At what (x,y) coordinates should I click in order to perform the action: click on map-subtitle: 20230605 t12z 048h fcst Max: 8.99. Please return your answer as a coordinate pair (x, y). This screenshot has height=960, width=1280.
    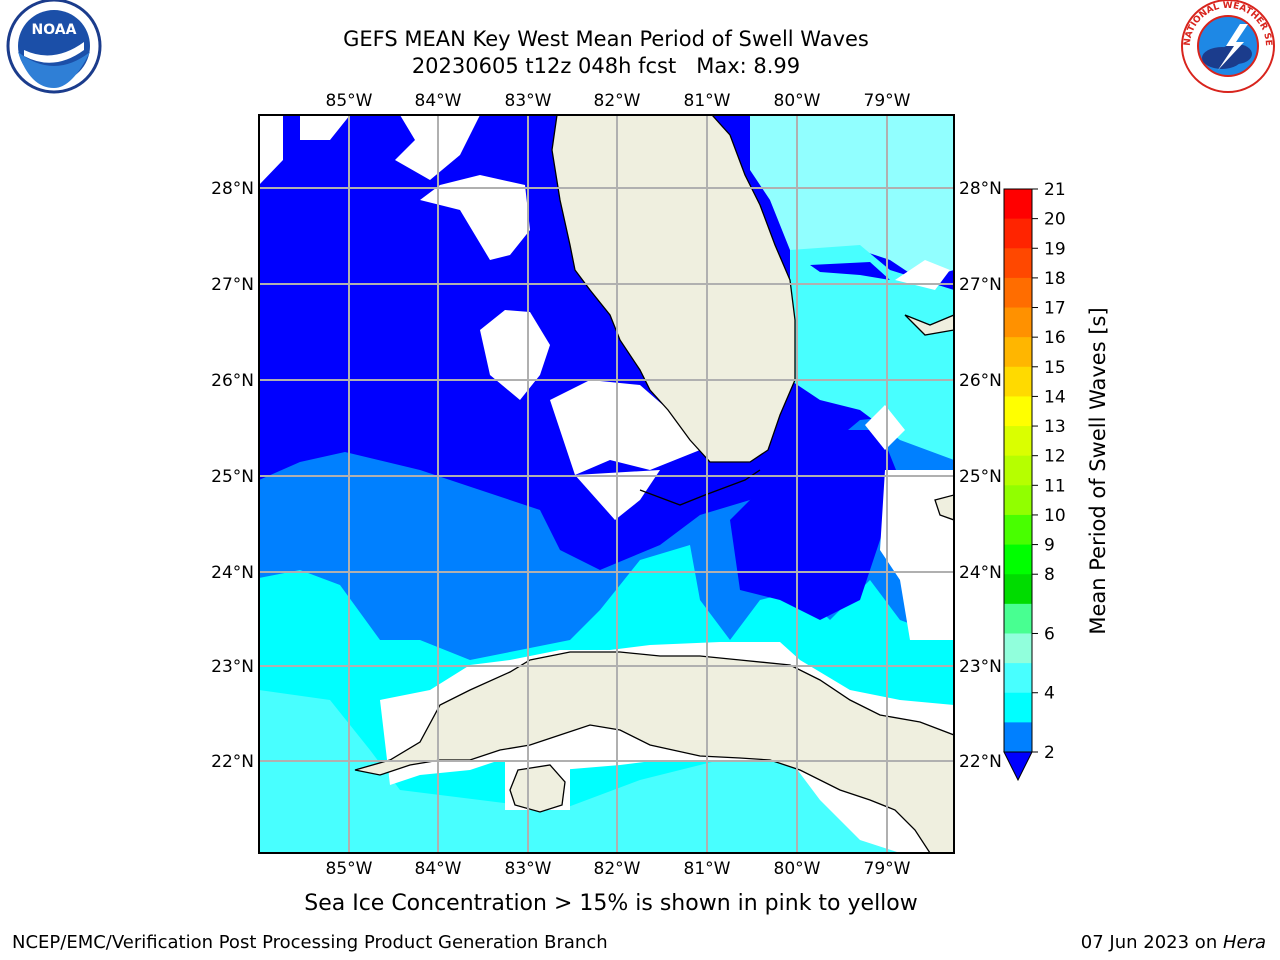
    Looking at the image, I should click on (606, 66).